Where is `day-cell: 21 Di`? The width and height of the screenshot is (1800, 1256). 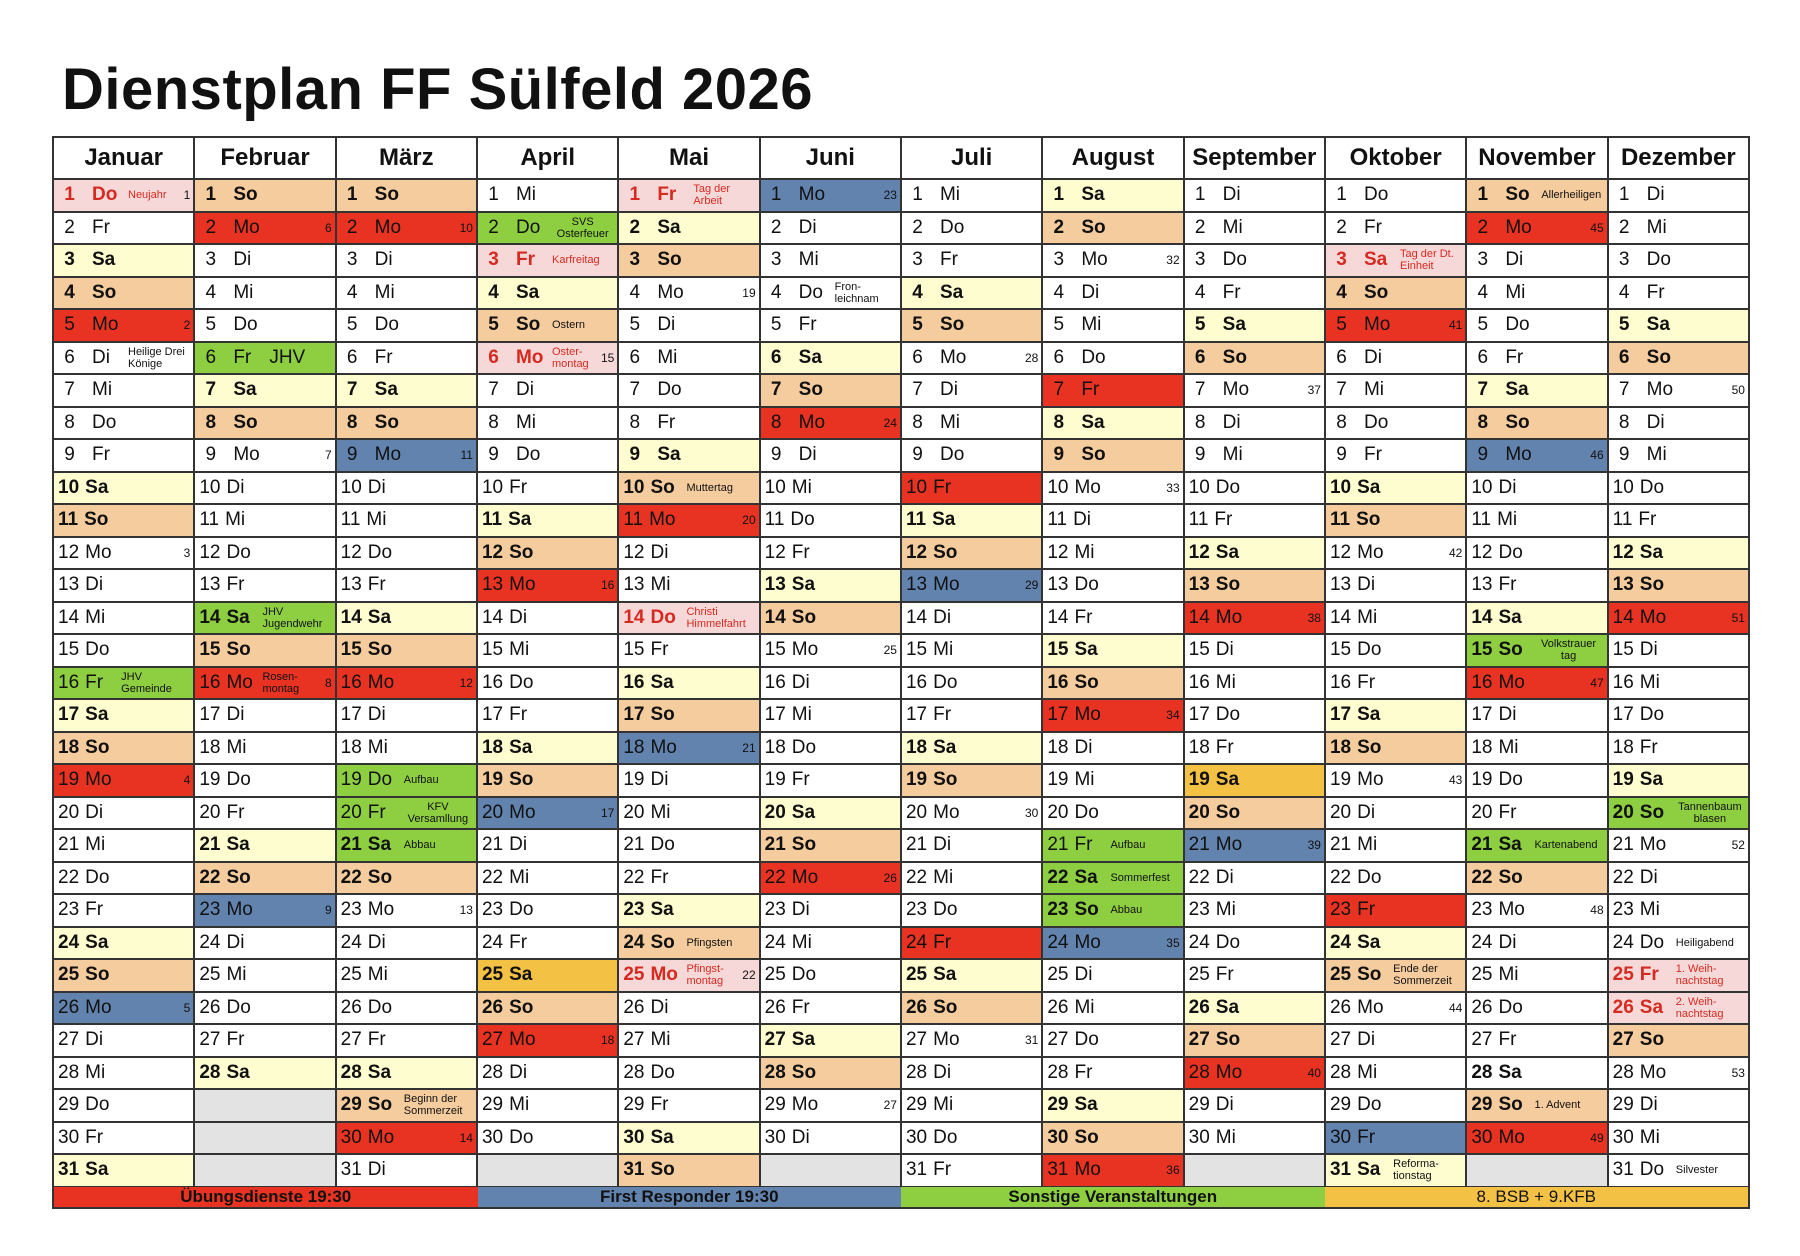
day-cell: 21 Di is located at coordinates (547, 845).